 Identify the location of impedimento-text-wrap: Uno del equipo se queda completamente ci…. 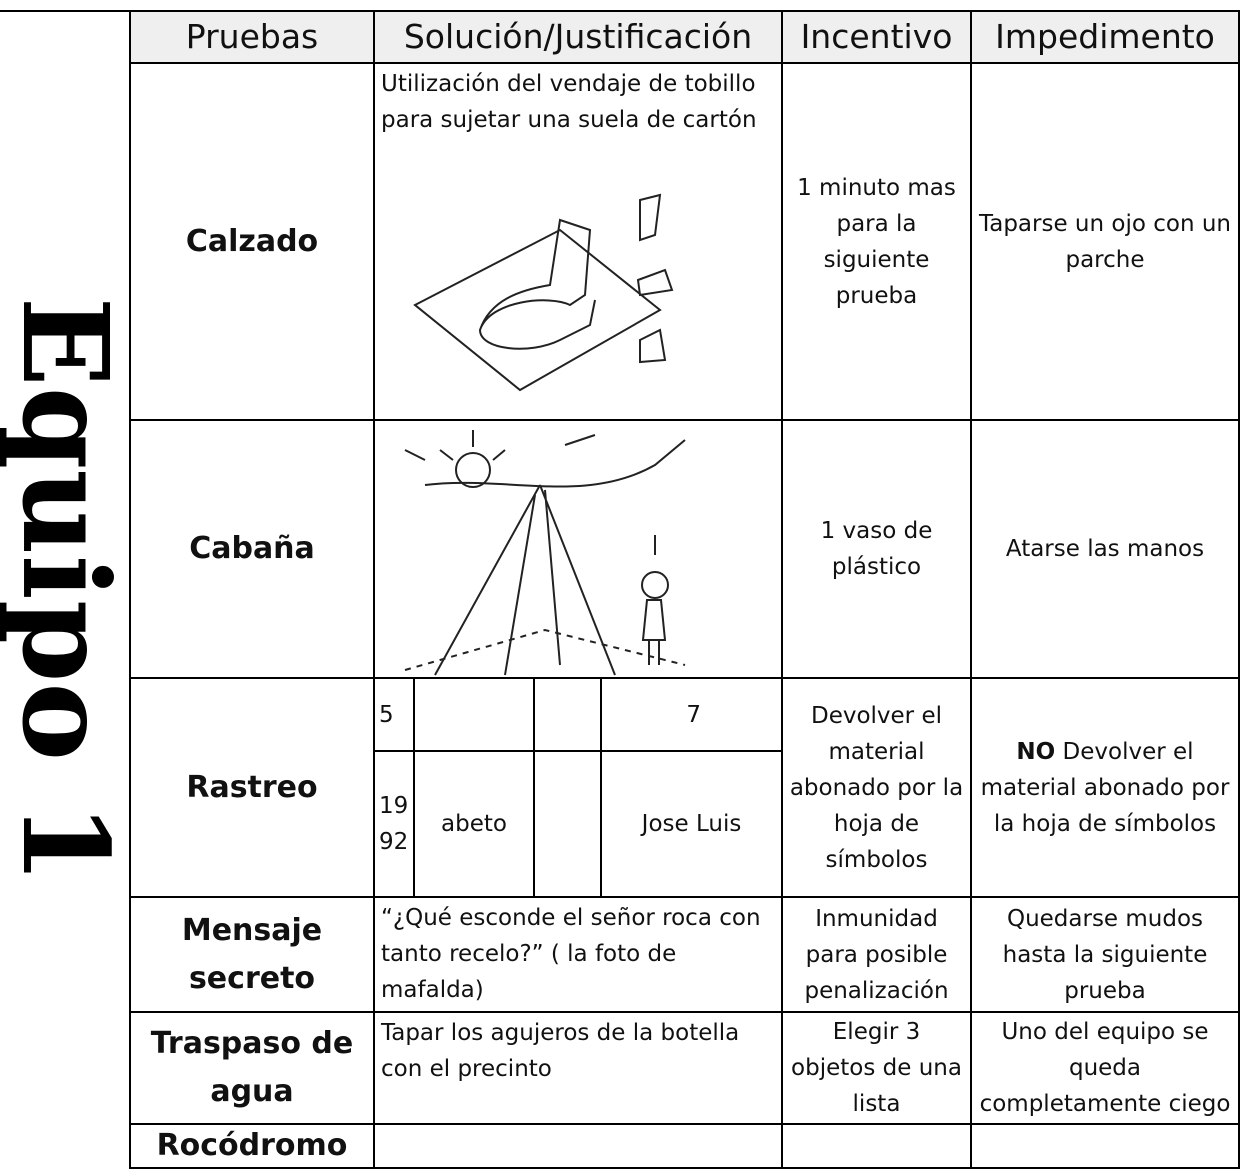
(1105, 1068).